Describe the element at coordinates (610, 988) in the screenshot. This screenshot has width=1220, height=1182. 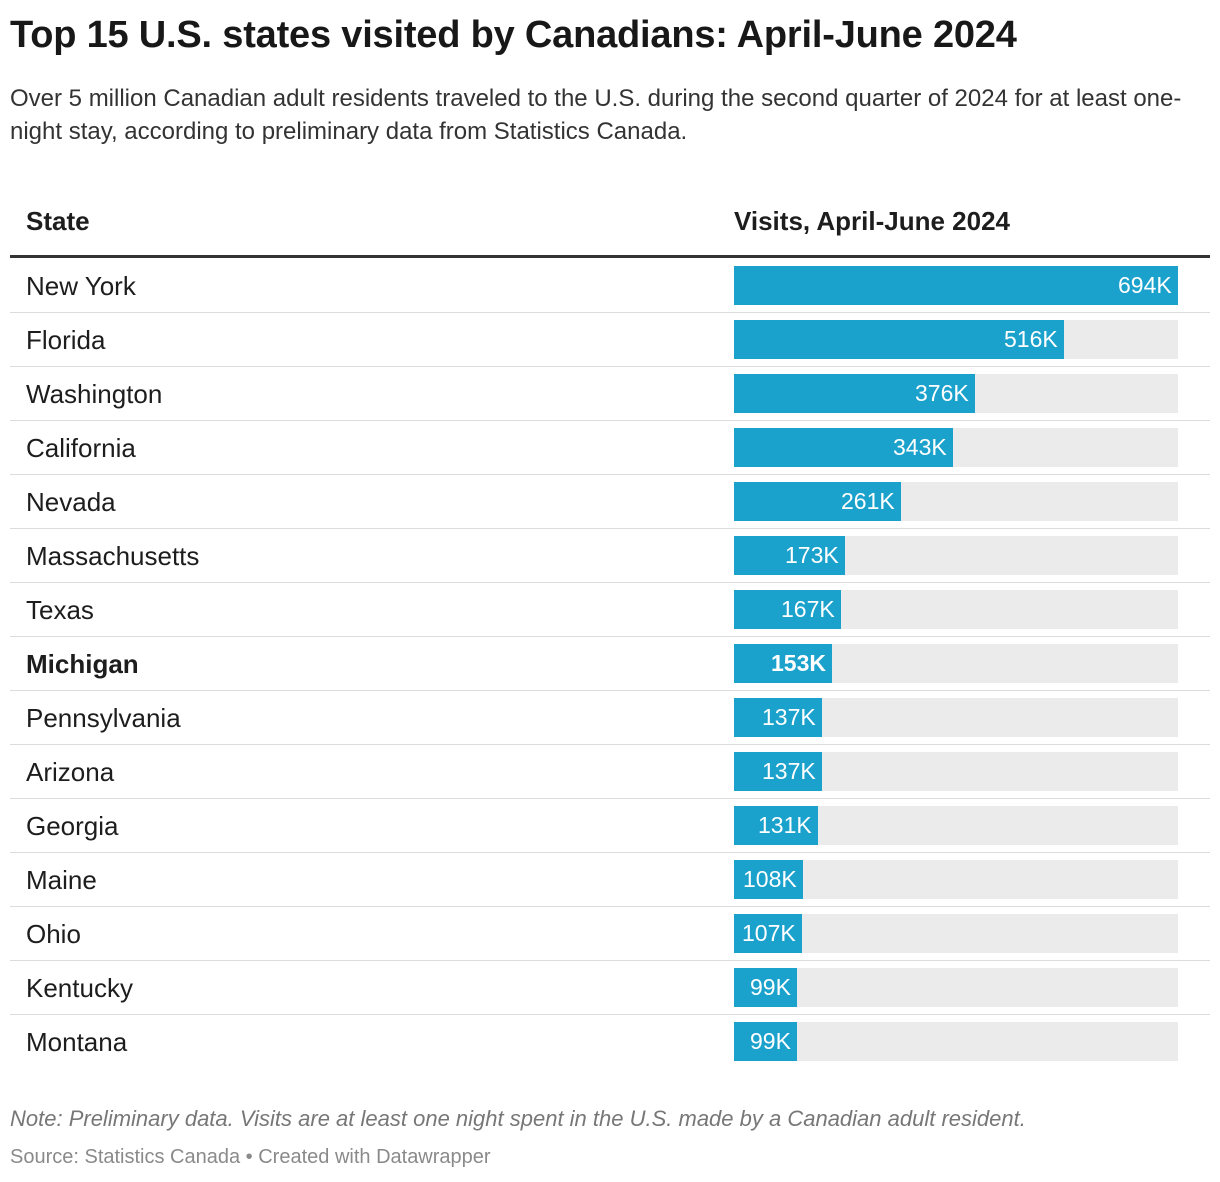
I see `table-row: Kentucky 99K` at that location.